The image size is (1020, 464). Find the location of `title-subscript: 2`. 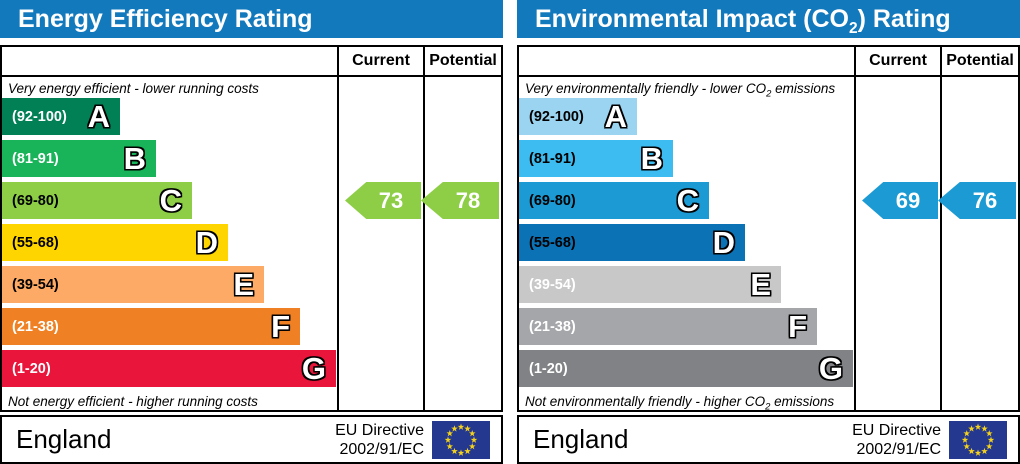

title-subscript: 2 is located at coordinates (853, 28).